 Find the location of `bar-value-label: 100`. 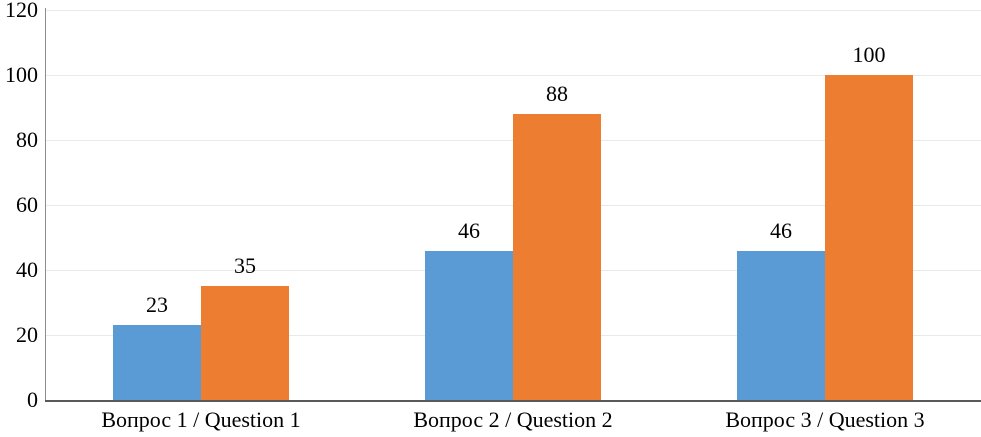

bar-value-label: 100 is located at coordinates (869, 54).